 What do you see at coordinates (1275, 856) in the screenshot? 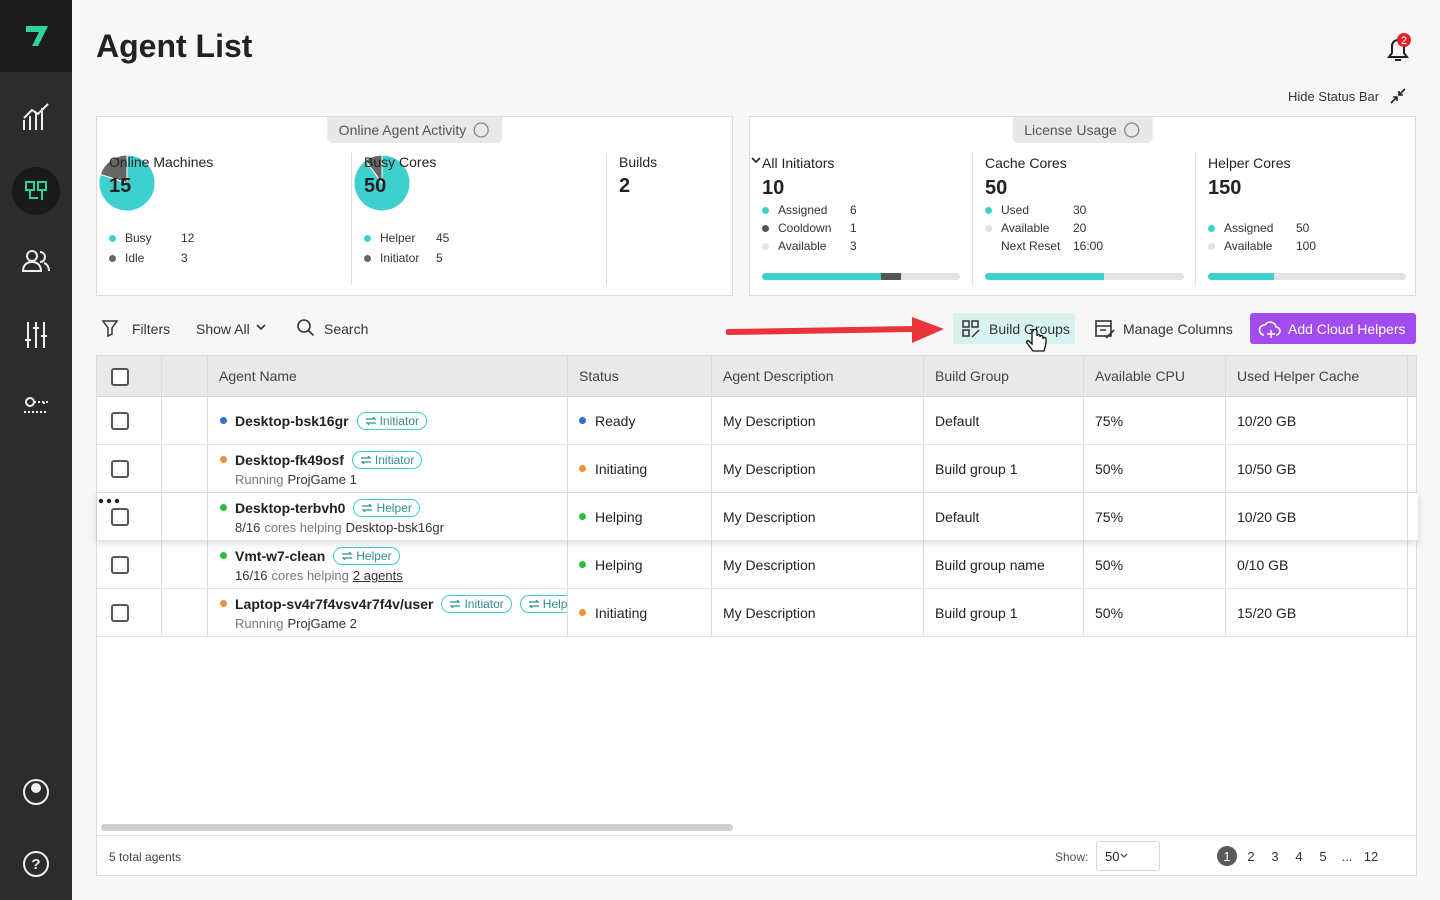
I see `page-number: 3` at bounding box center [1275, 856].